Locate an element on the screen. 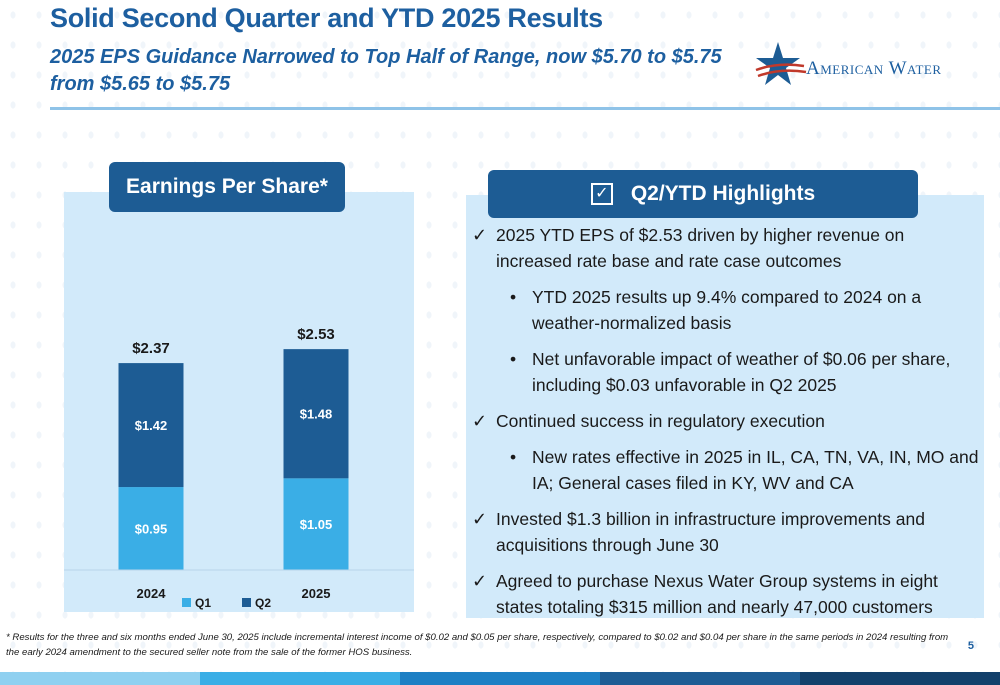  data-label: $1.48 is located at coordinates (316, 414).